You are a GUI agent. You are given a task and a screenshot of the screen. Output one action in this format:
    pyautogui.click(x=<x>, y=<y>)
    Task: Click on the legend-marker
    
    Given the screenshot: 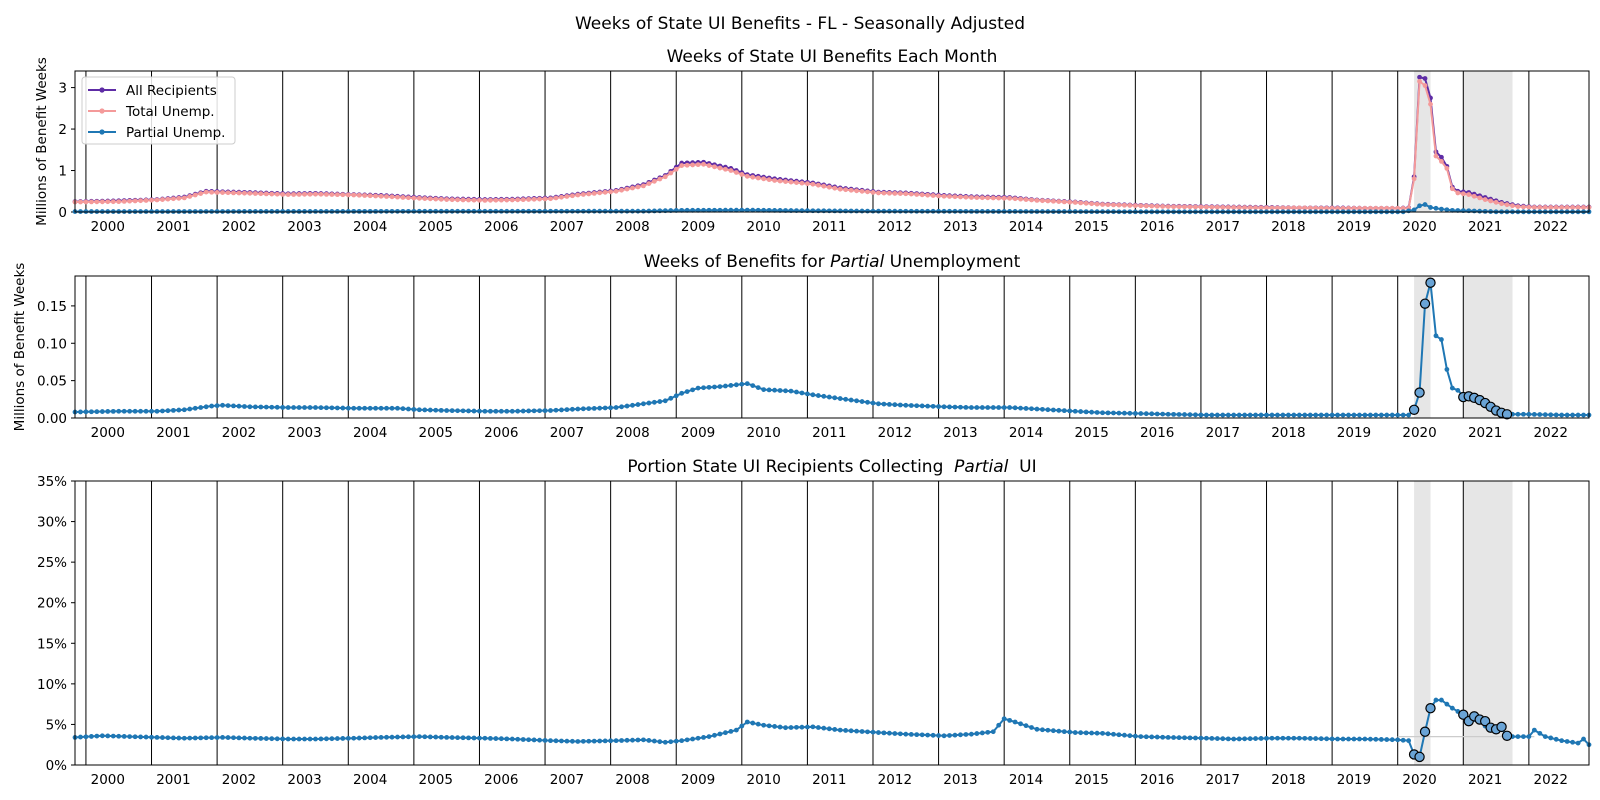 What is the action you would take?
    pyautogui.click(x=102, y=90)
    